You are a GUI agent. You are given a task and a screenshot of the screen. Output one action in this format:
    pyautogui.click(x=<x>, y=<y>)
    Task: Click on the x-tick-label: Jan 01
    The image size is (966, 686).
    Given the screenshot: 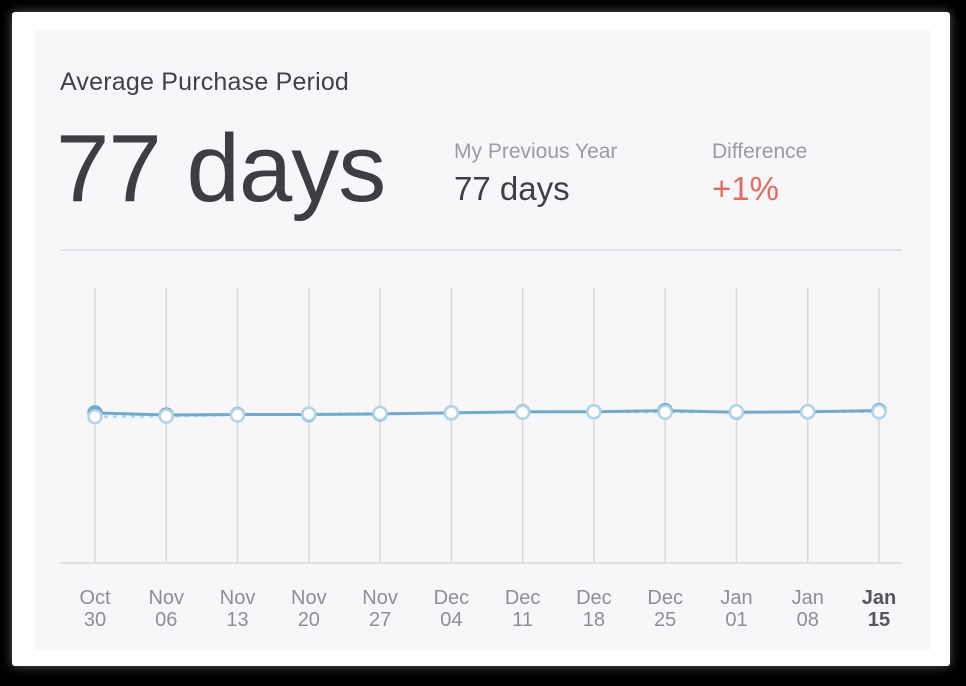 What is the action you would take?
    pyautogui.click(x=736, y=609)
    